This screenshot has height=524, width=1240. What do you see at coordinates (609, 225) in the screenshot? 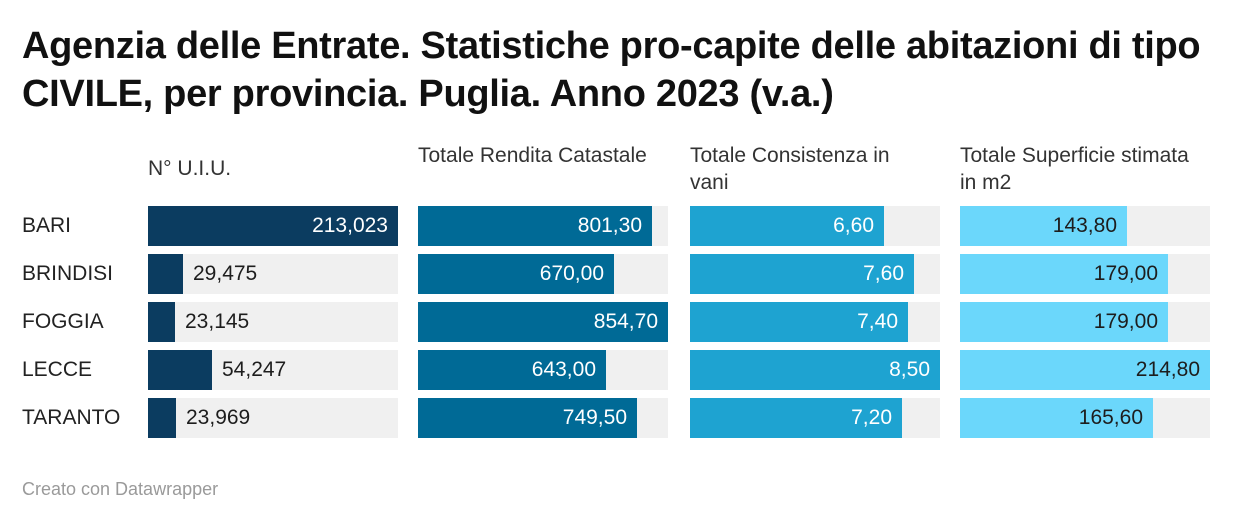
I see `value-label: 801,30` at bounding box center [609, 225].